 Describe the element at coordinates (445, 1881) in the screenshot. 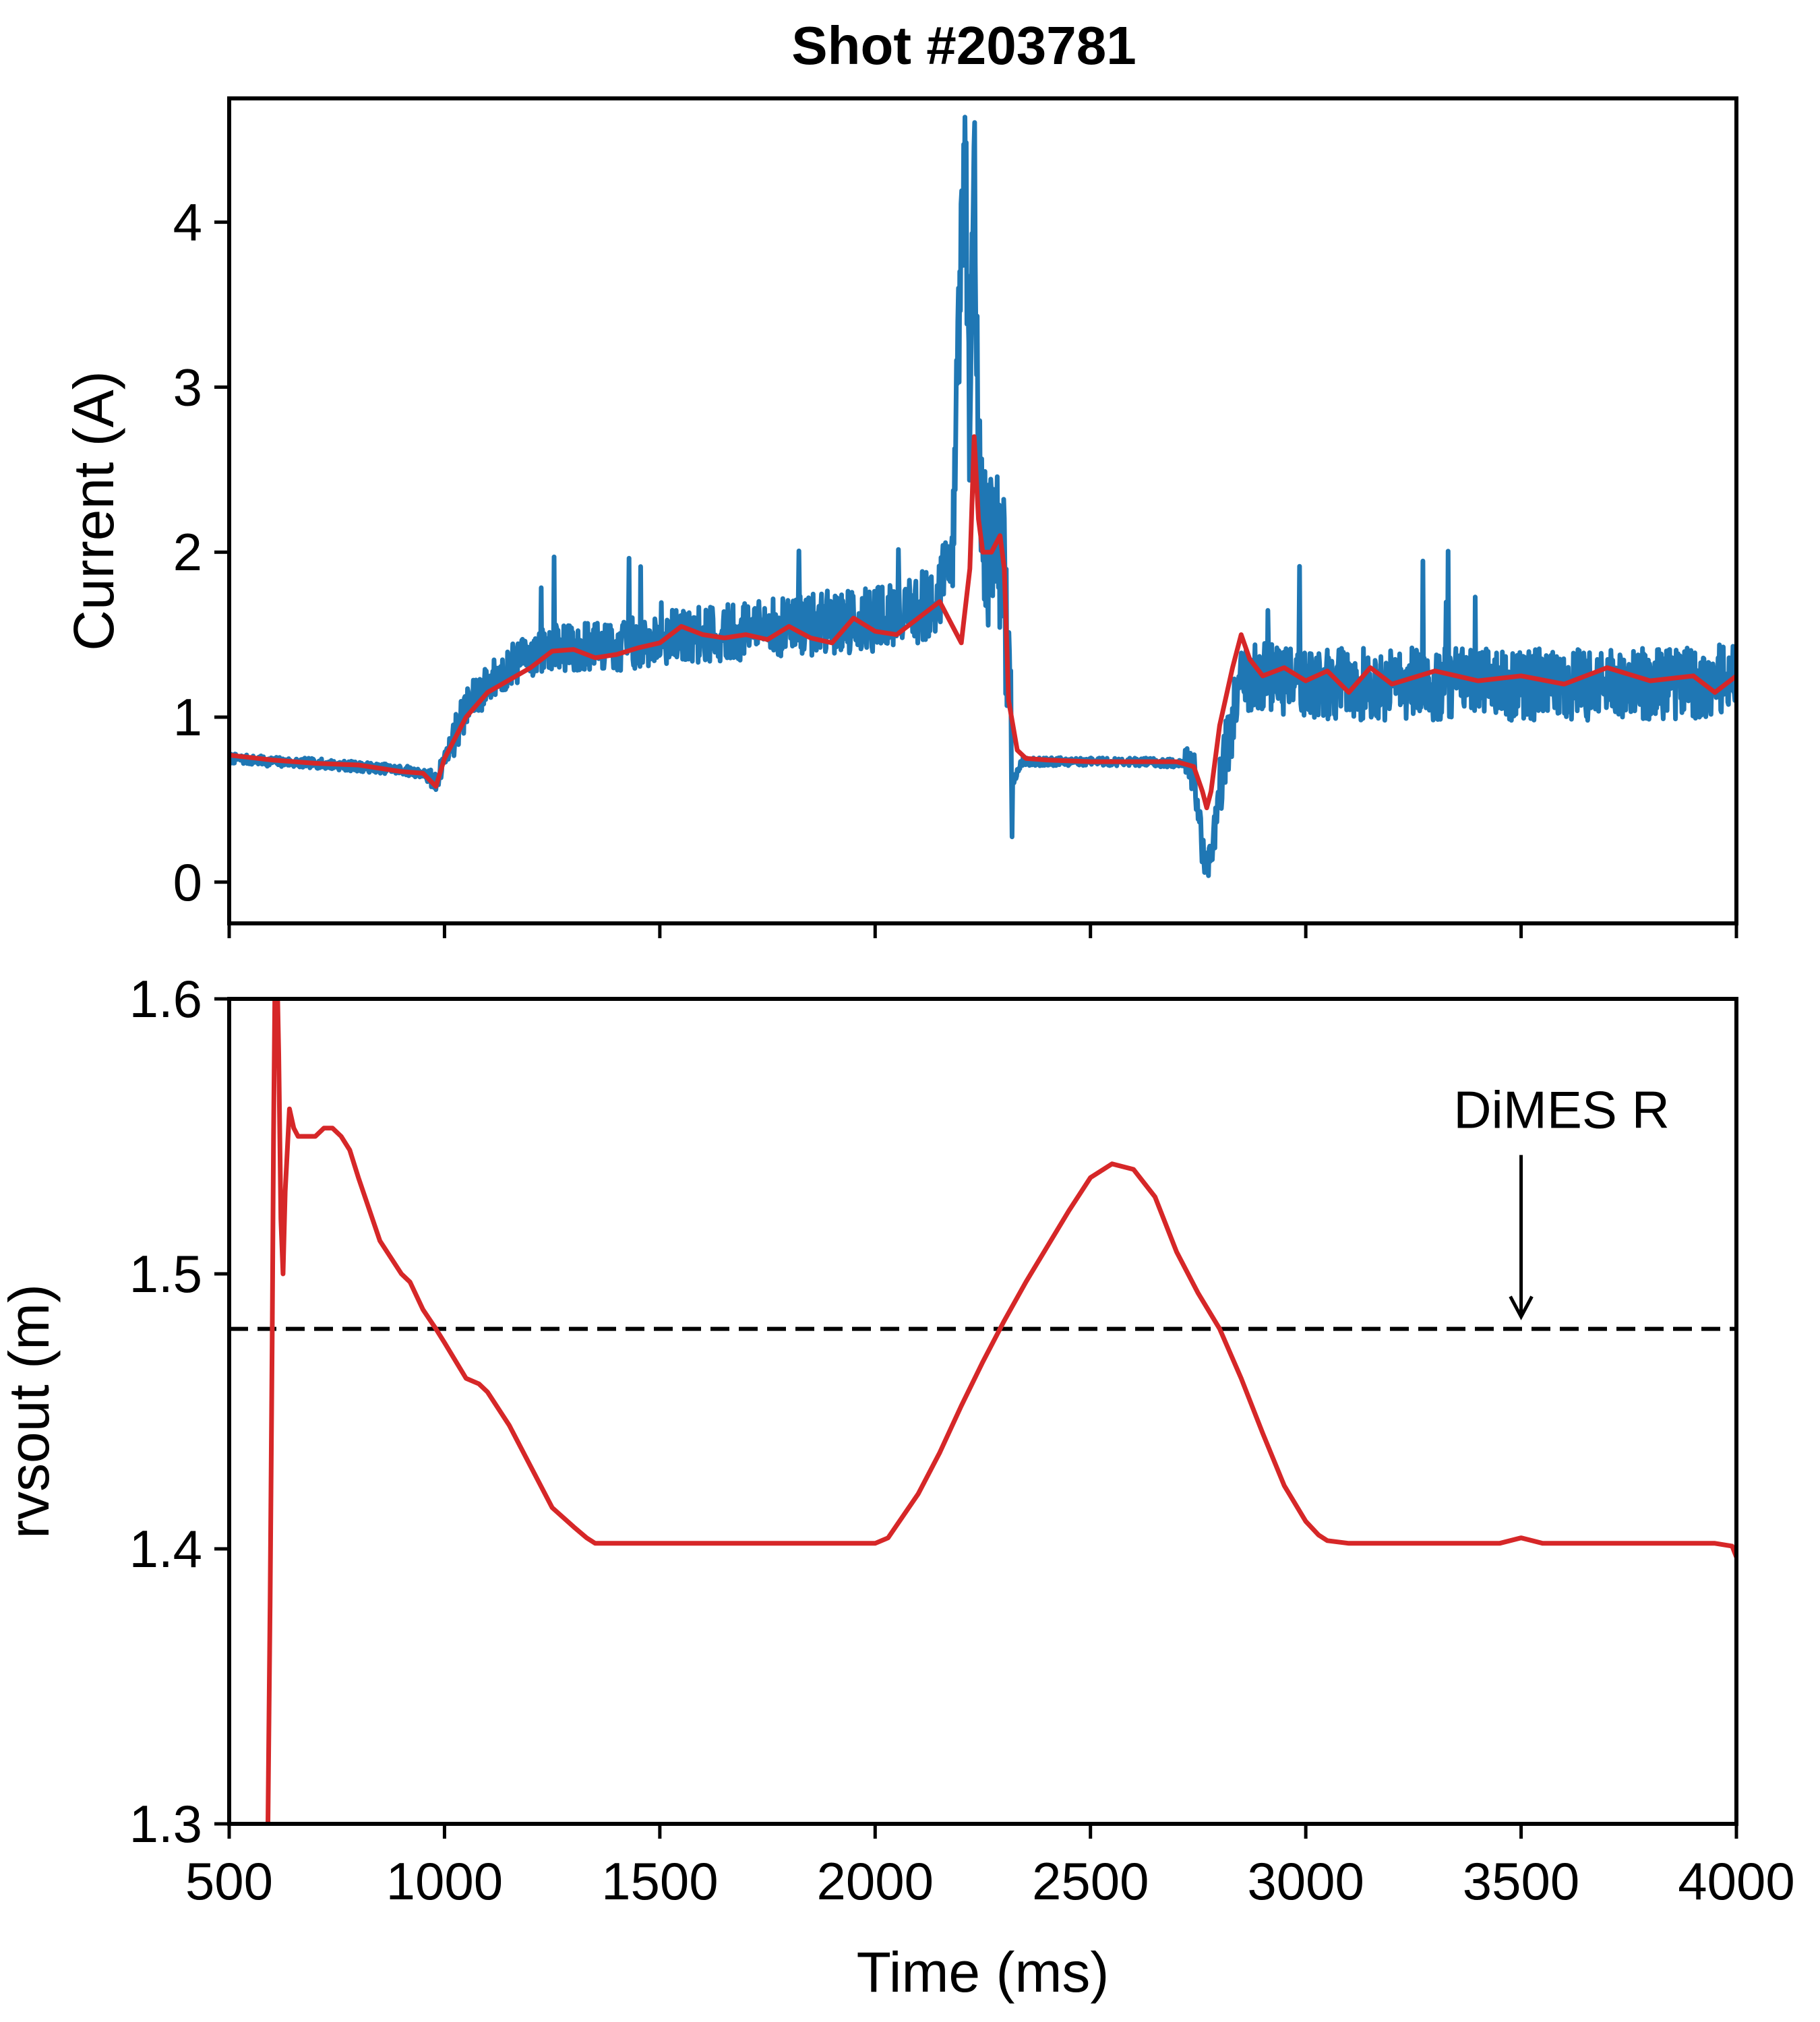

I see `rvsout-x-tick-label: 1000` at that location.